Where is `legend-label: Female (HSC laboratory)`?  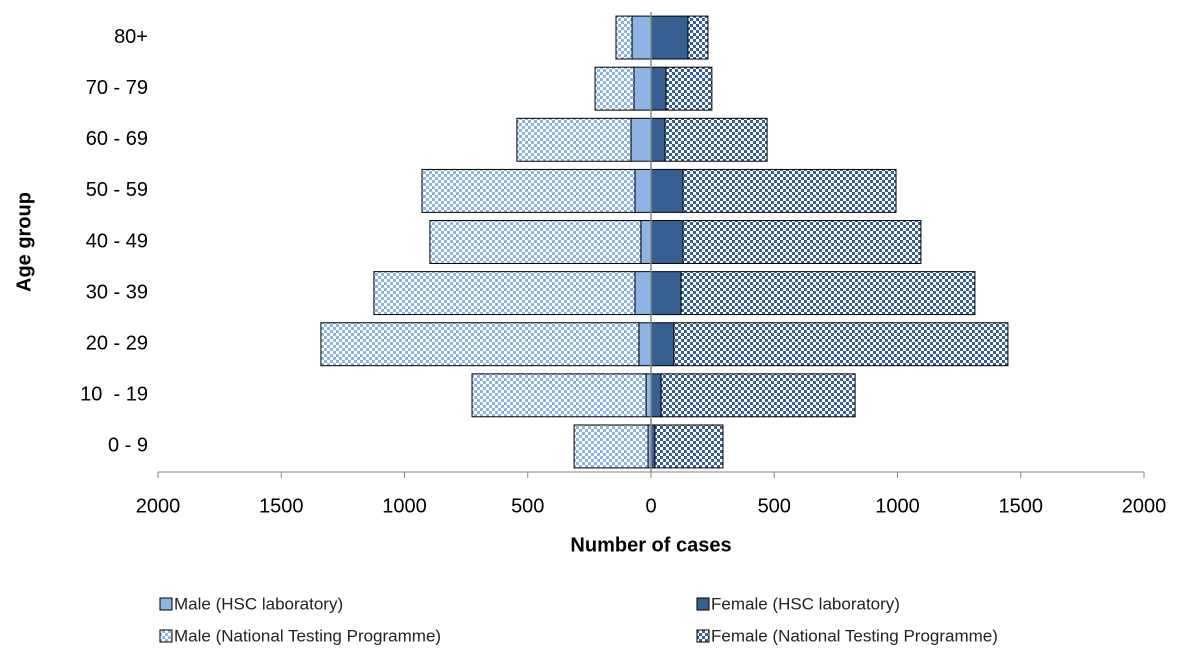 legend-label: Female (HSC laboratory) is located at coordinates (805, 603).